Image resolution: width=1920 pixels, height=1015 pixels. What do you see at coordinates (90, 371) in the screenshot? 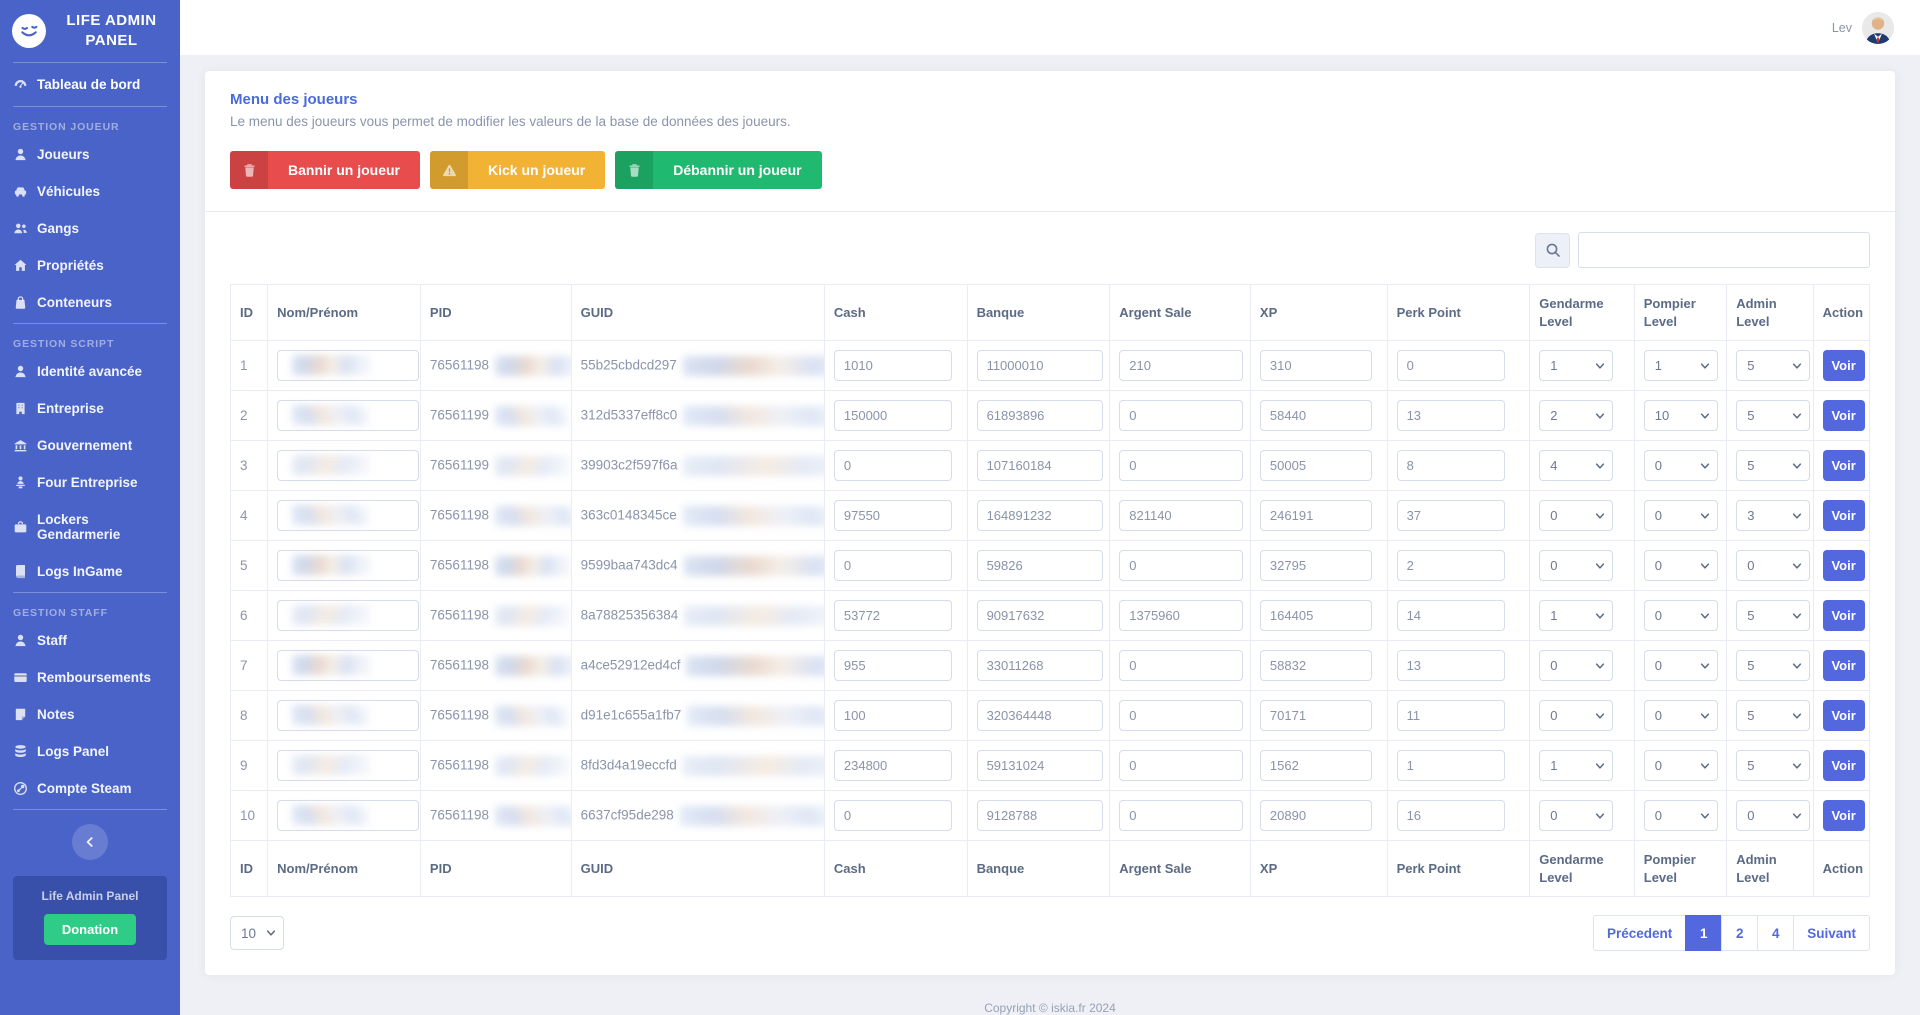
I see `sidebar-item-identite-avancee: Identité avancée` at bounding box center [90, 371].